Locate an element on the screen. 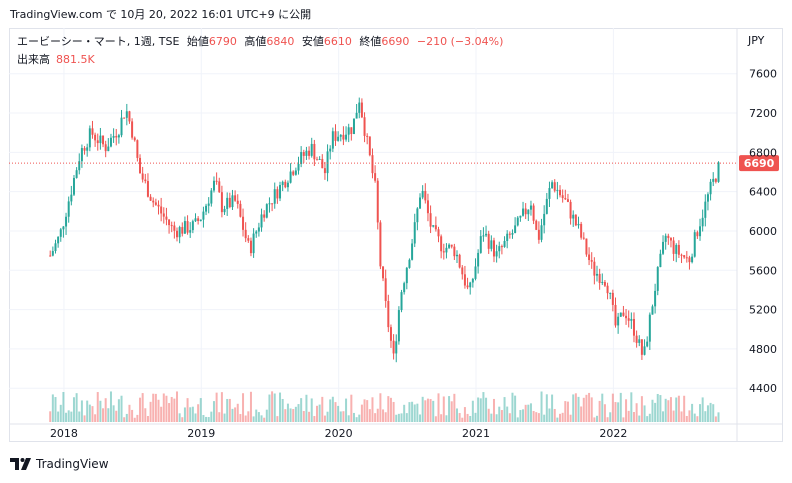  y-tick-label: 4400 is located at coordinates (763, 388).